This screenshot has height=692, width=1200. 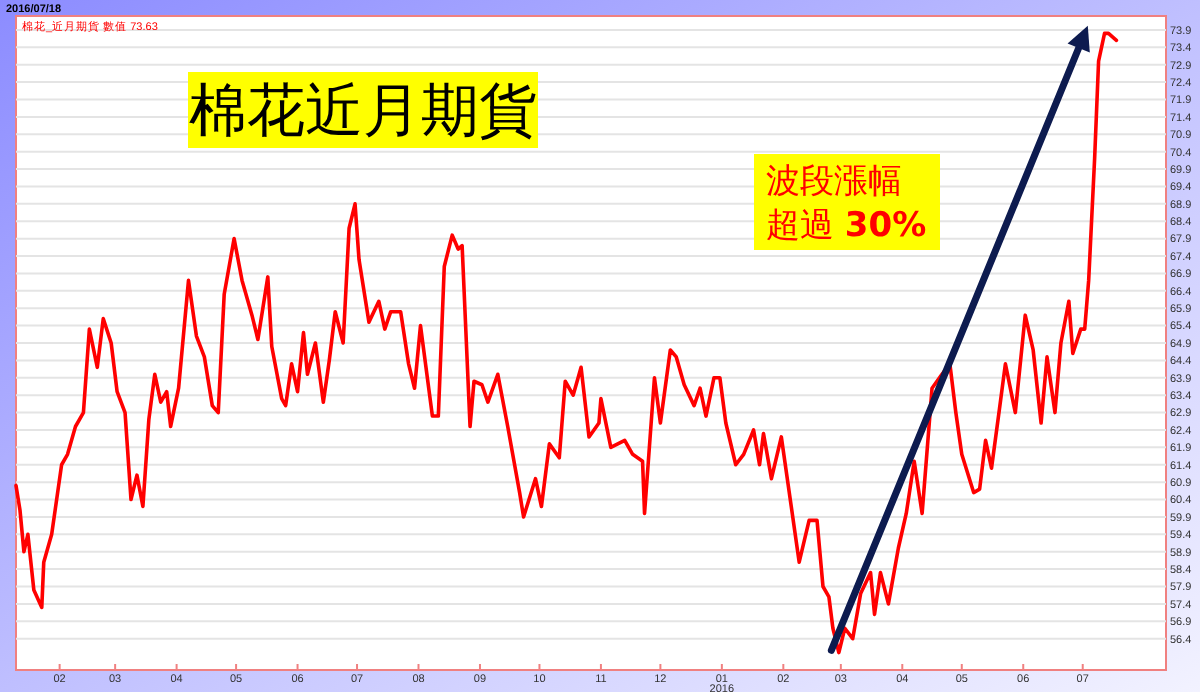 I want to click on annotation: 波段漲幅, so click(x=834, y=182).